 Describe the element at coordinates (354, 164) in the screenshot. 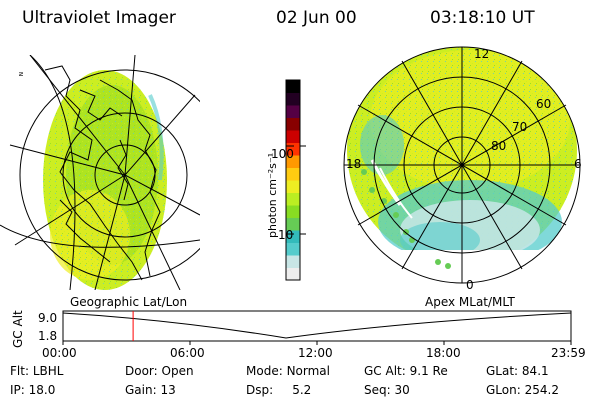

I see `mlt-label-18: 18` at that location.